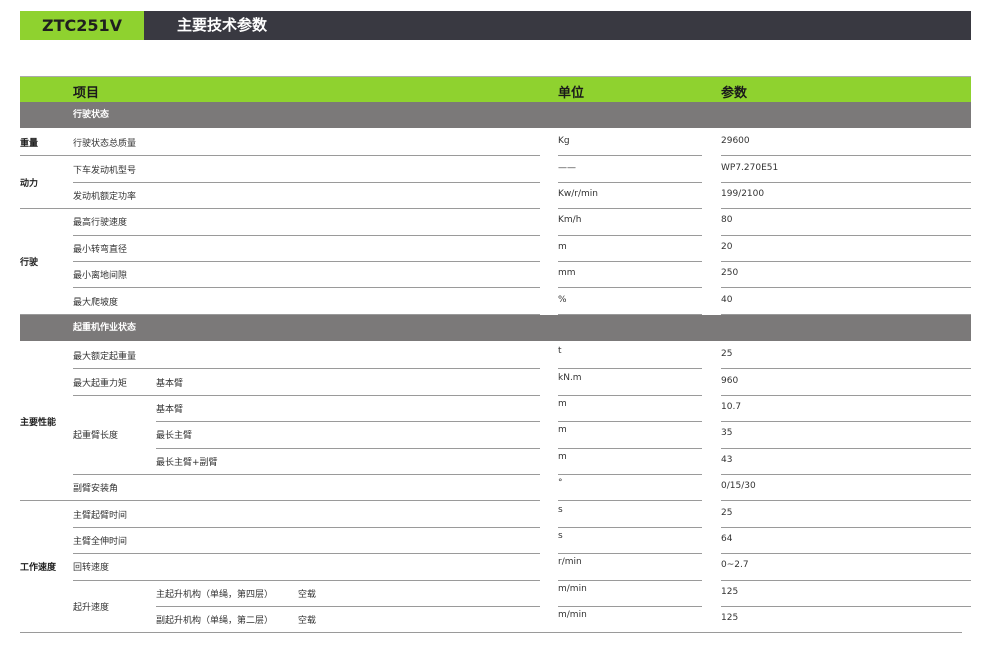 This screenshot has height=648, width=992. What do you see at coordinates (29, 183) in the screenshot?
I see `group-label: 动力` at bounding box center [29, 183].